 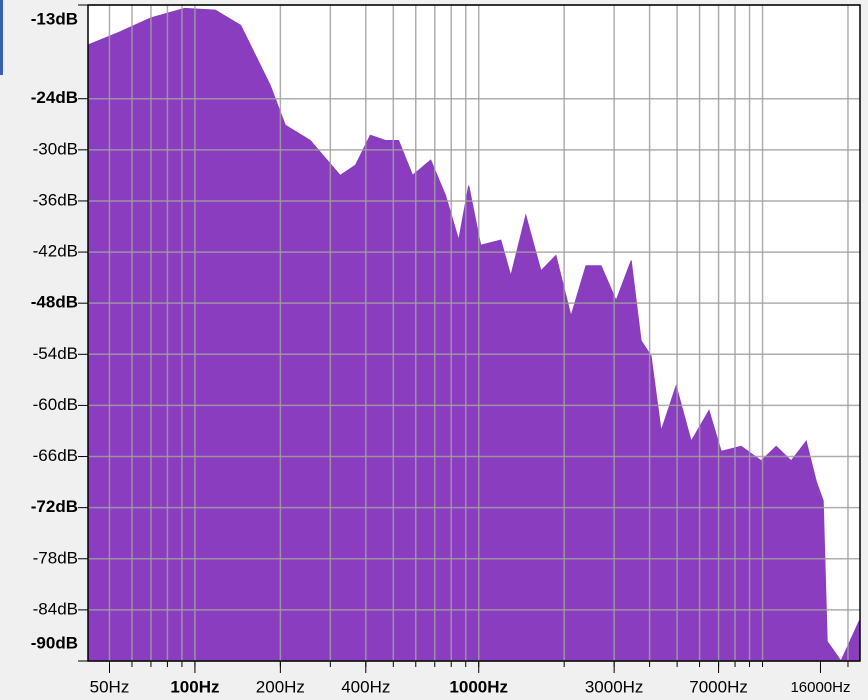 I want to click on y-tick-label: -72dB, so click(x=54, y=506).